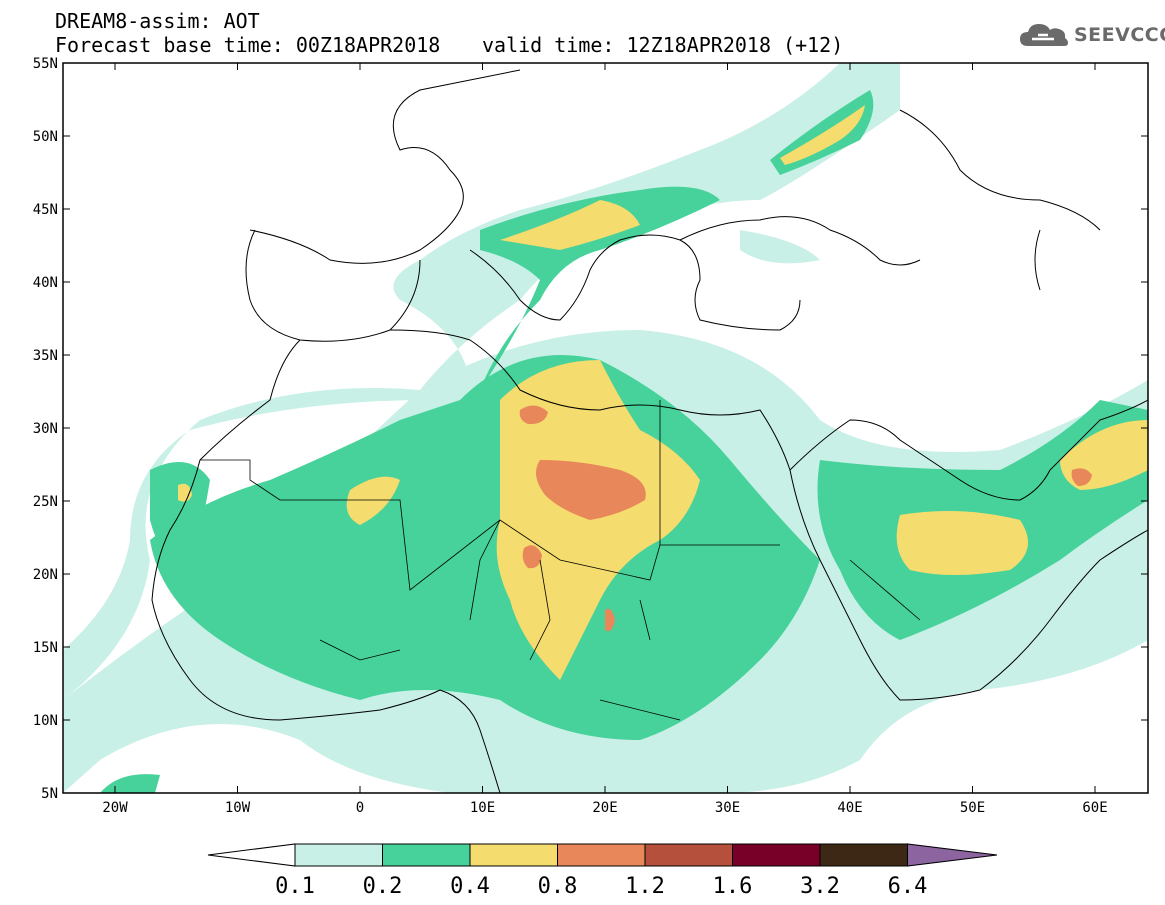  What do you see at coordinates (248, 45) in the screenshot?
I see `forecast-base-time: Forecast base time: 00Z18APR2018` at bounding box center [248, 45].